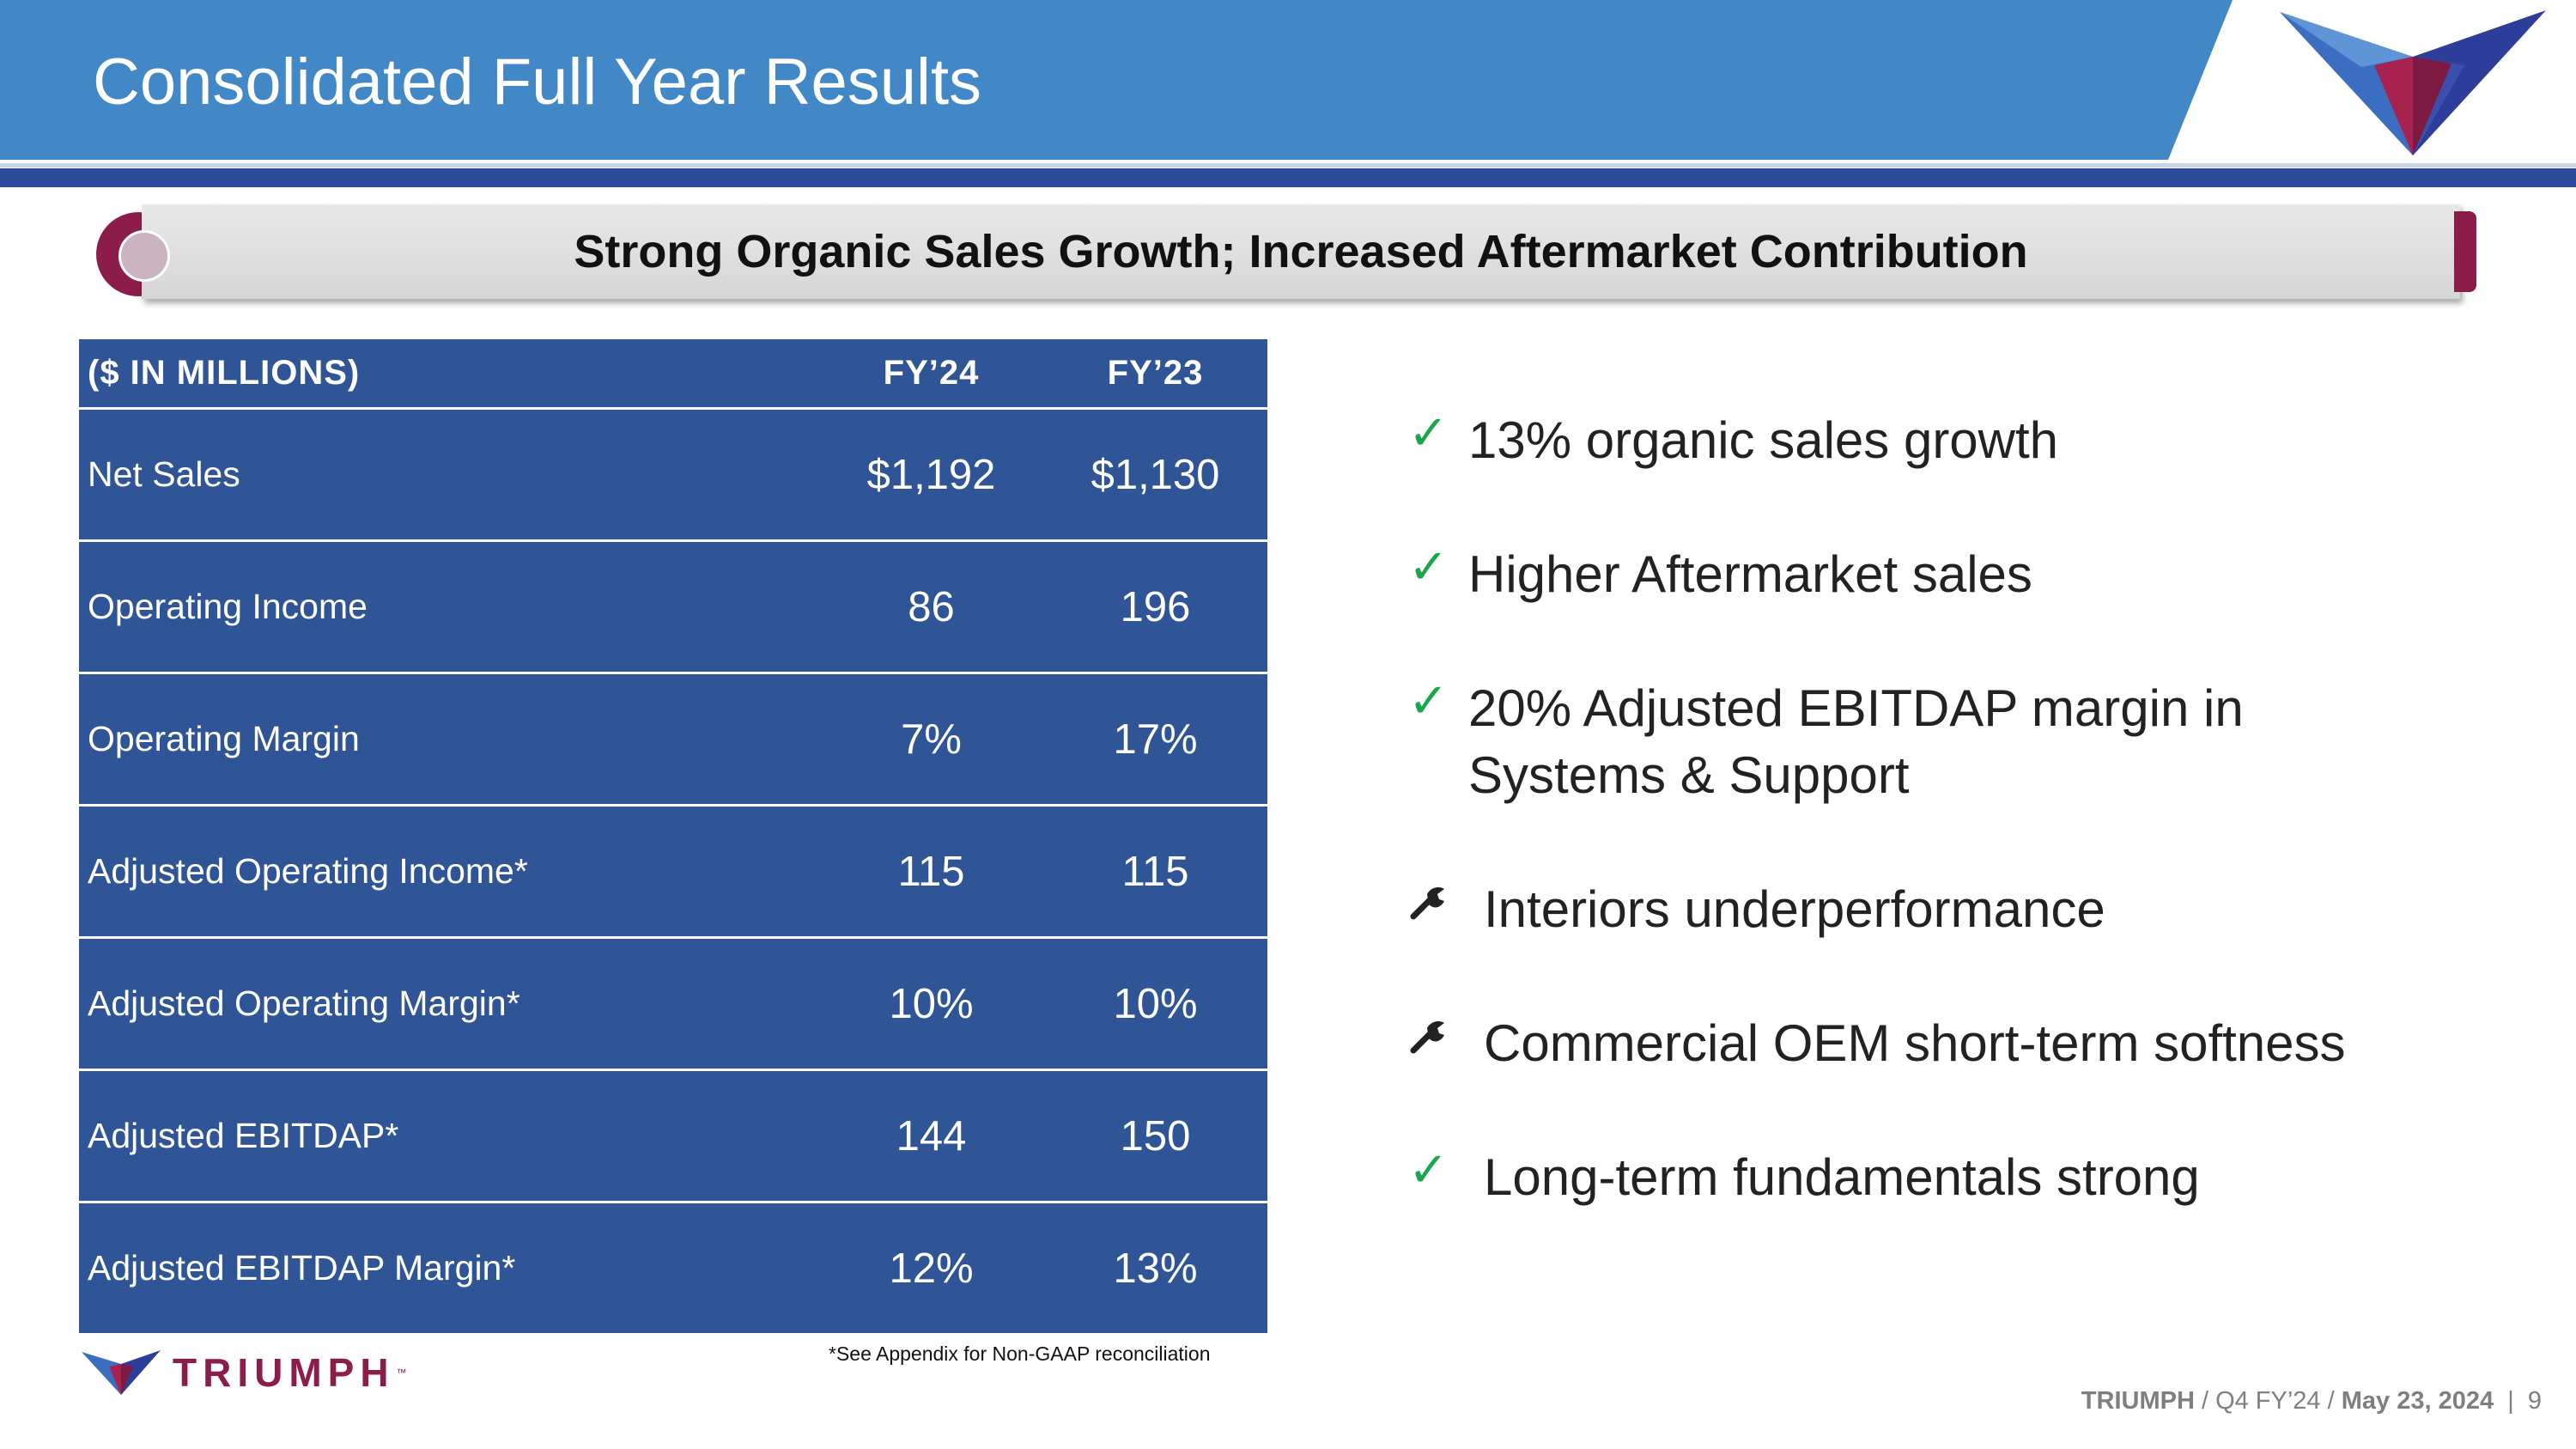  I want to click on list-item: ✓ 13% organic sales growth, so click(1733, 440).